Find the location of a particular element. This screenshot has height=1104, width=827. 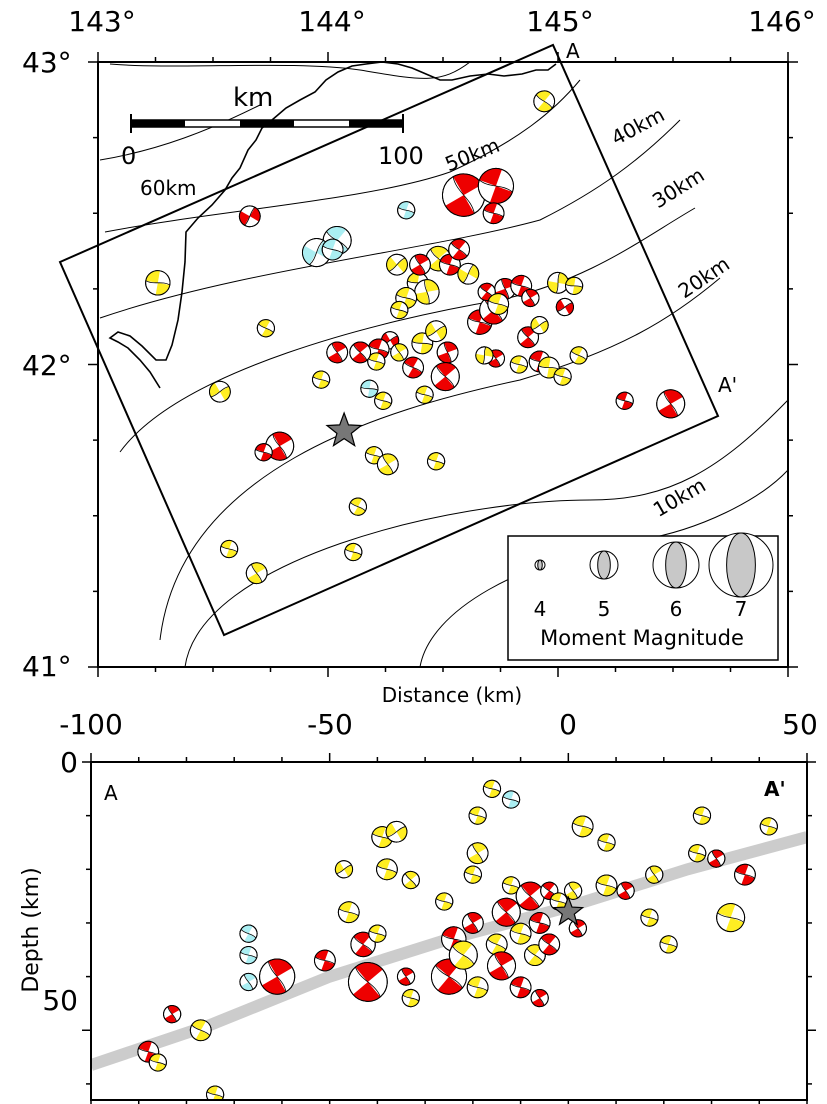

lon-tick-label-144: 144° is located at coordinates (331, 21).